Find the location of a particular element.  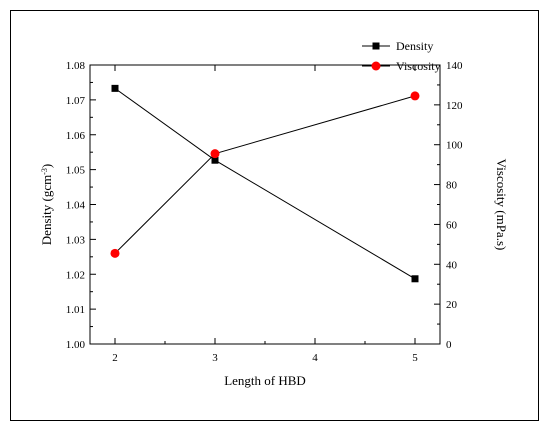

y-left-tick-label: 1.00 is located at coordinates (76, 345).